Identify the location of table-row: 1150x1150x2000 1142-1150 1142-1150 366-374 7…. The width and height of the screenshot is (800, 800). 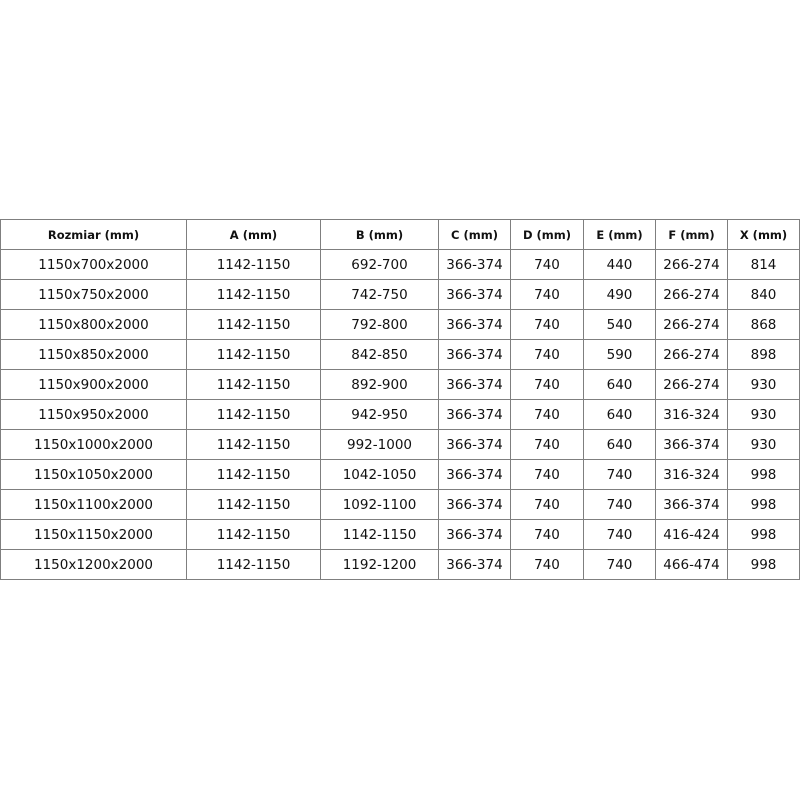
(400, 534).